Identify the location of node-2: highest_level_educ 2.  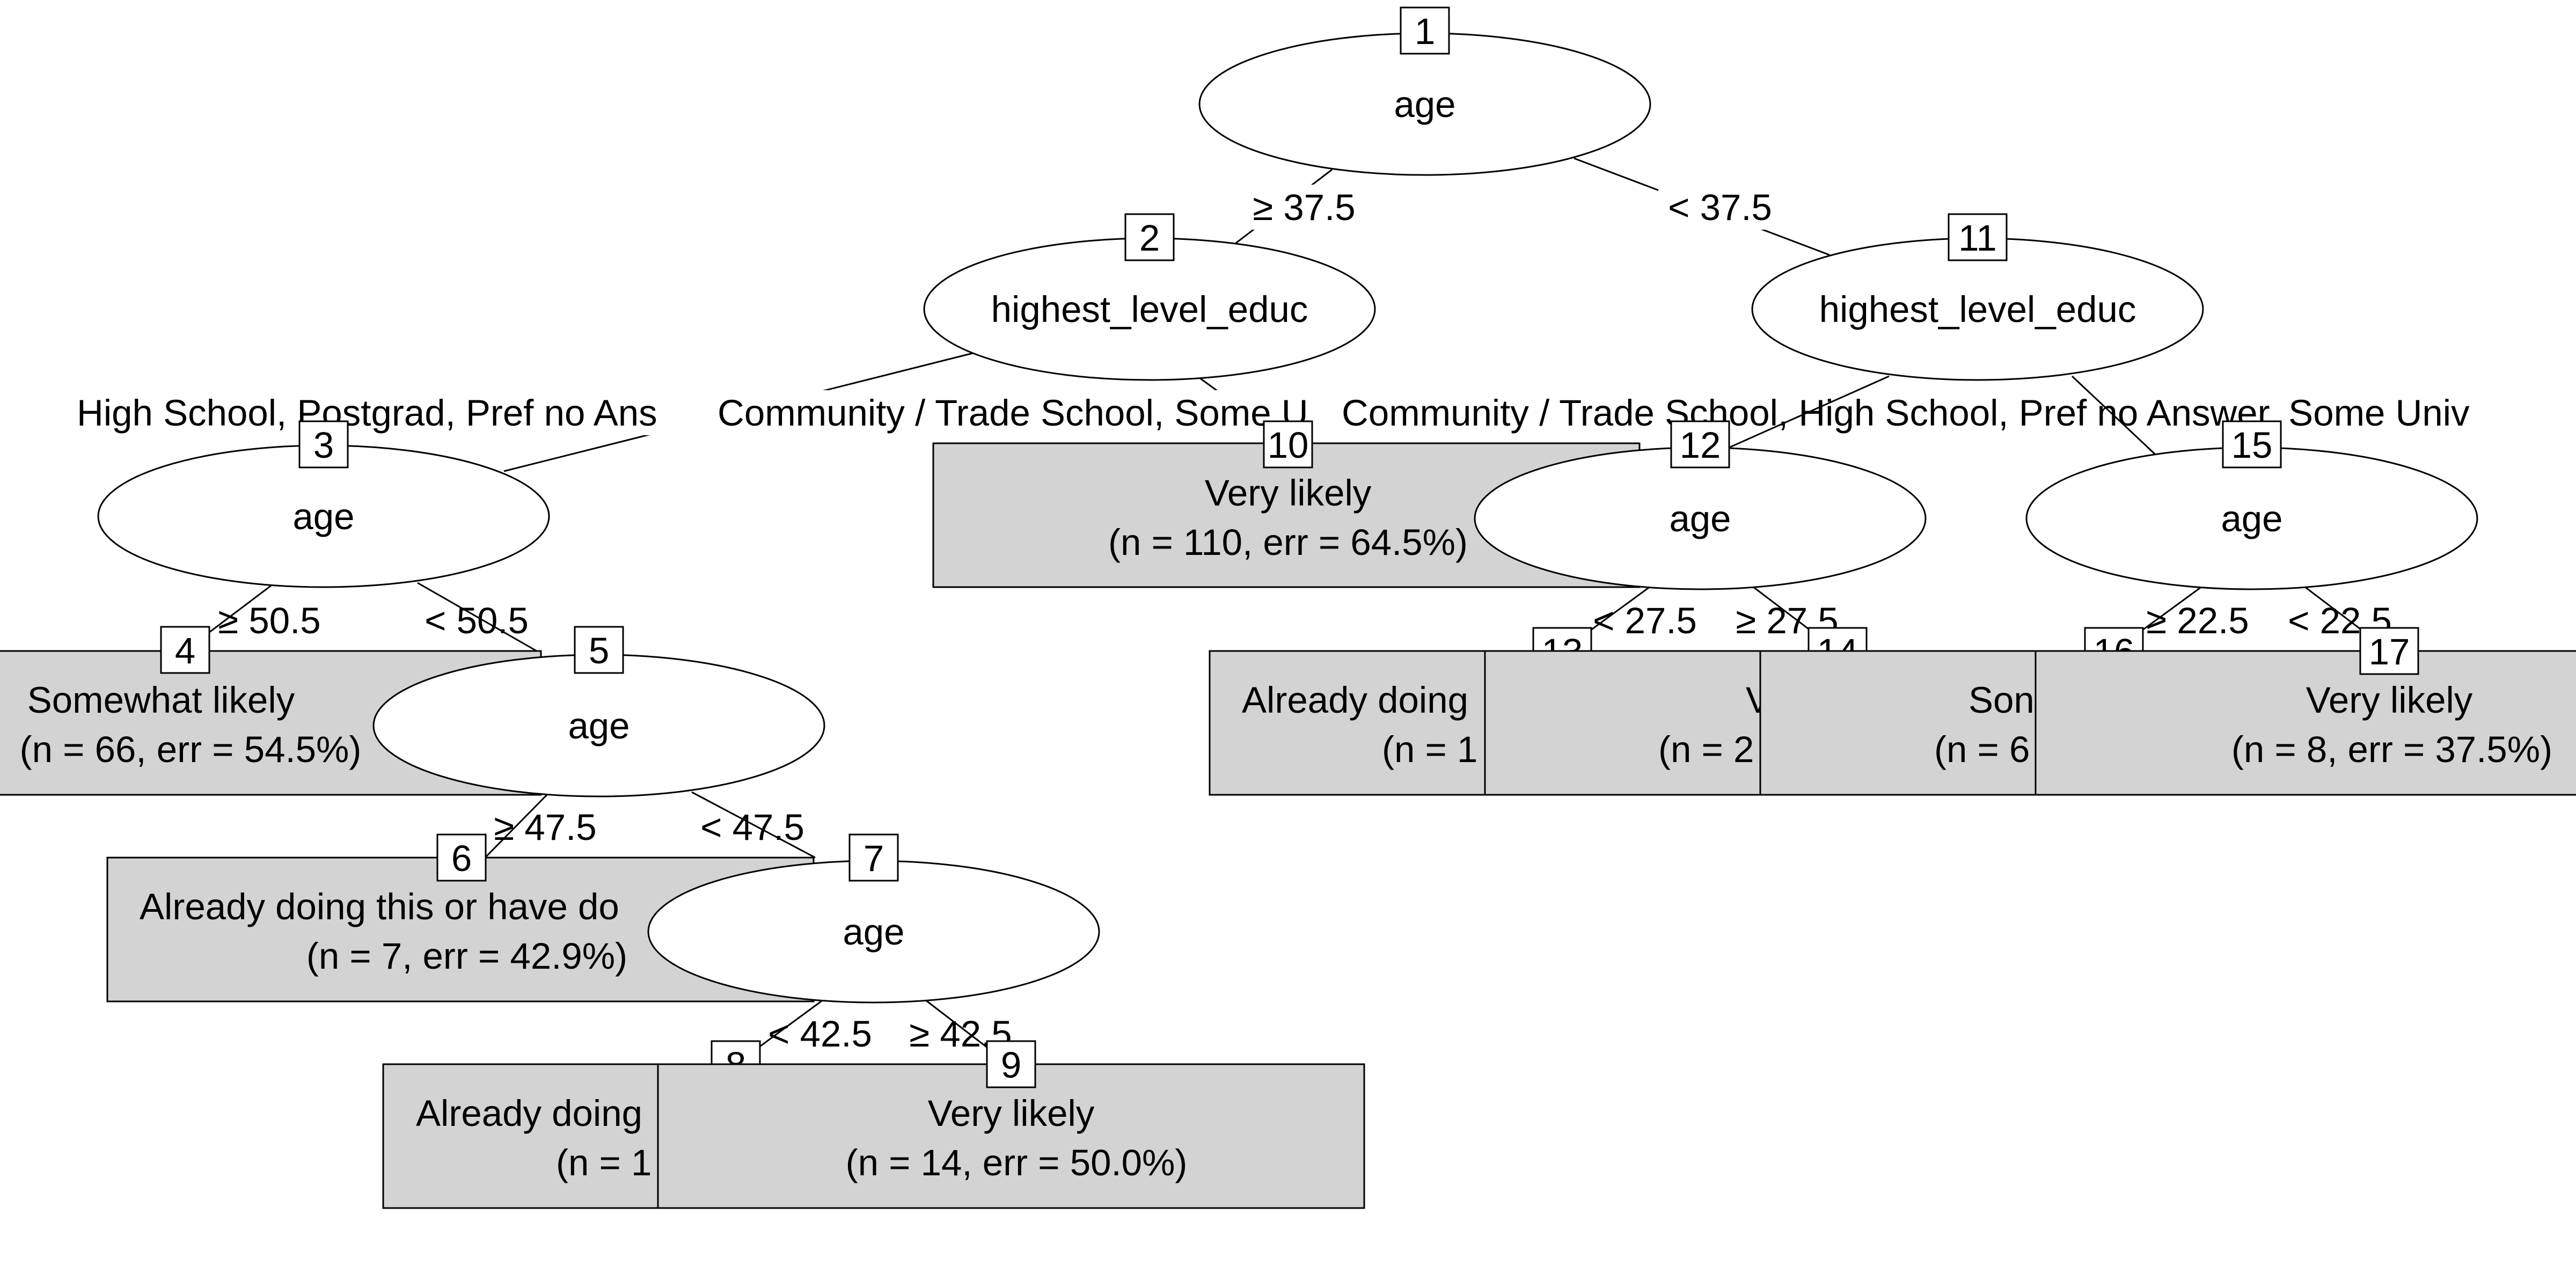
(1149, 297).